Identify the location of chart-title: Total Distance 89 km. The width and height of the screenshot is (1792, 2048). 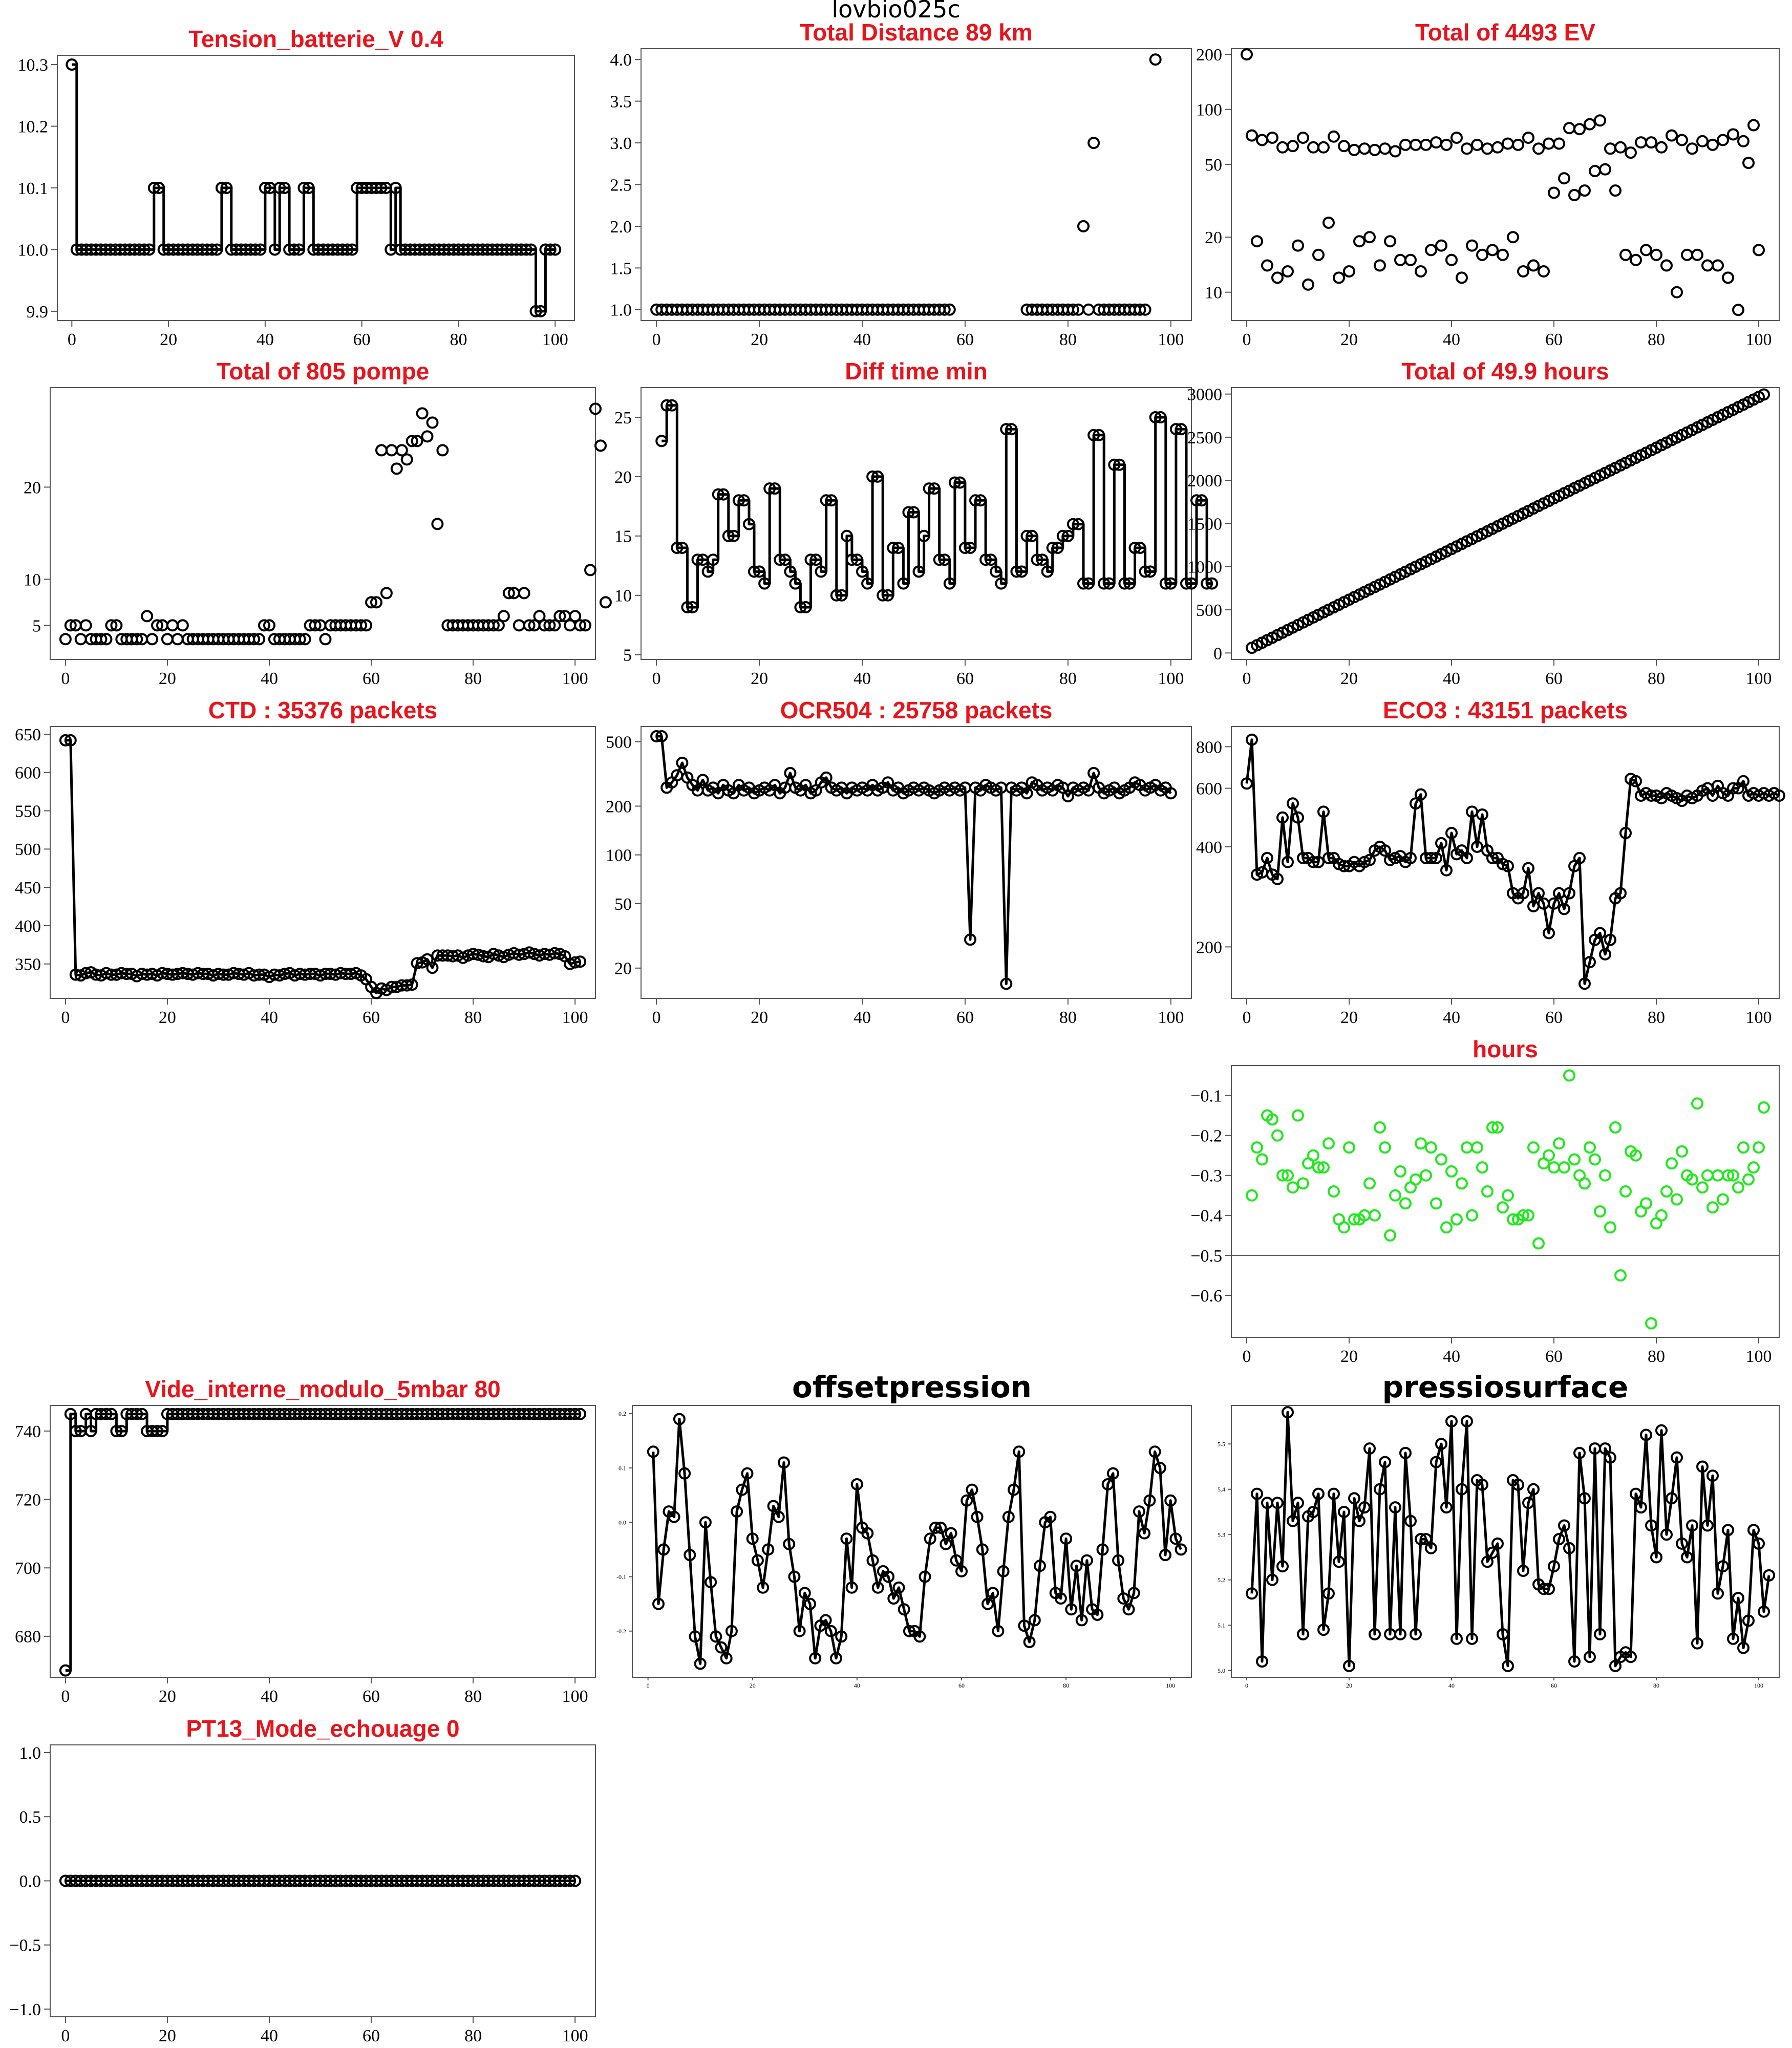
(916, 32).